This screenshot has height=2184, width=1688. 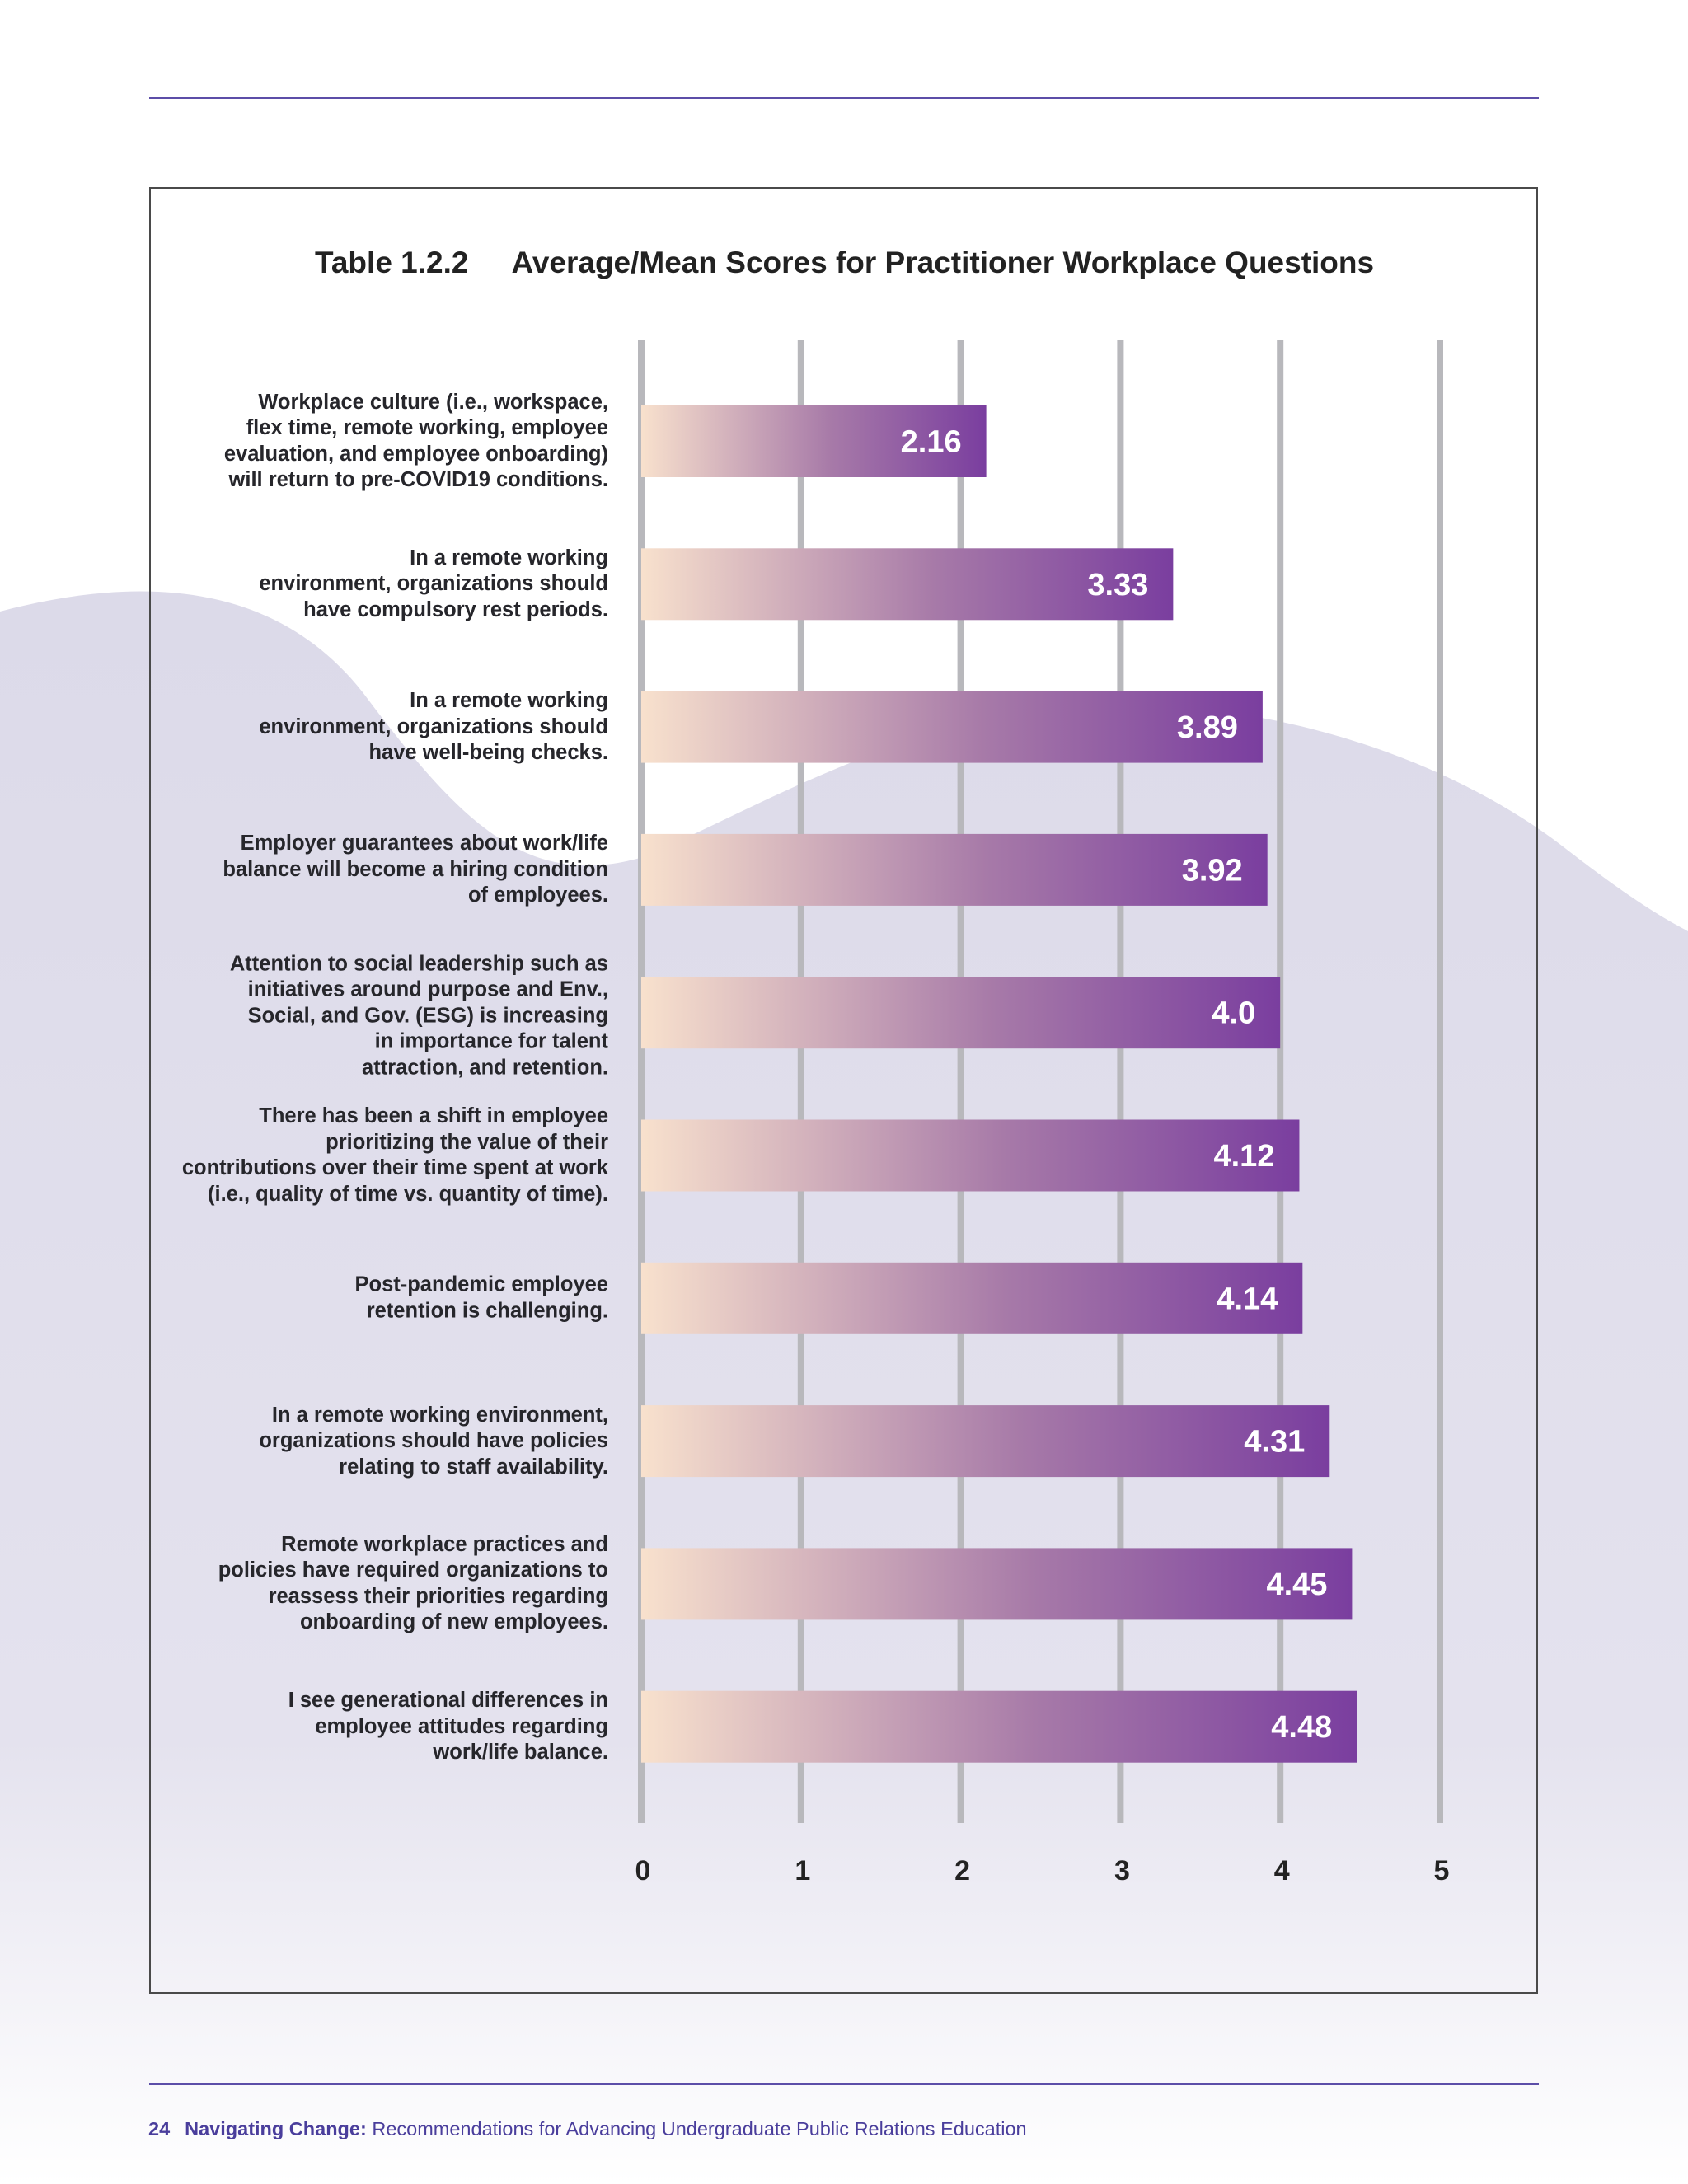 What do you see at coordinates (1282, 1870) in the screenshot?
I see `x-tick-label: 4` at bounding box center [1282, 1870].